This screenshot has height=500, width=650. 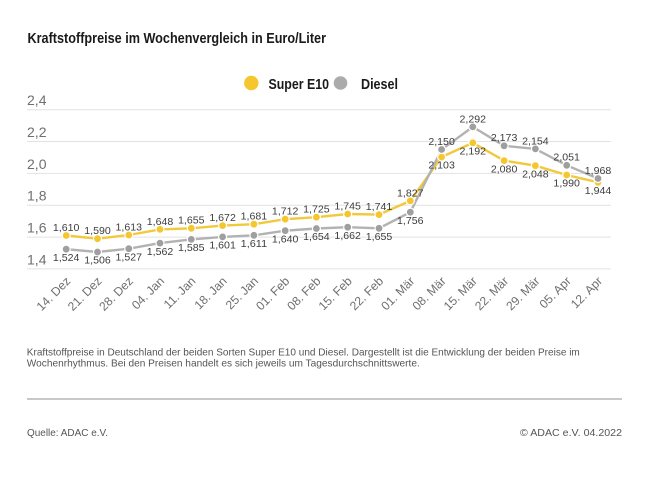 What do you see at coordinates (285, 239) in the screenshot?
I see `svg-text: 1,640` at bounding box center [285, 239].